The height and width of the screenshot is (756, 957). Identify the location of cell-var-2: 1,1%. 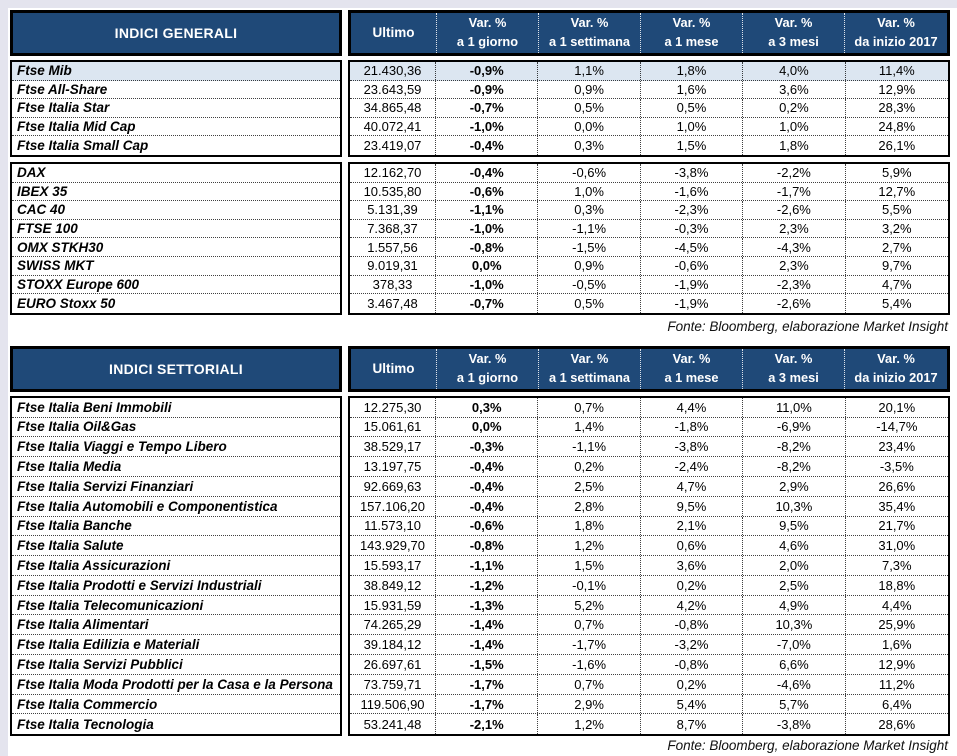
(589, 71).